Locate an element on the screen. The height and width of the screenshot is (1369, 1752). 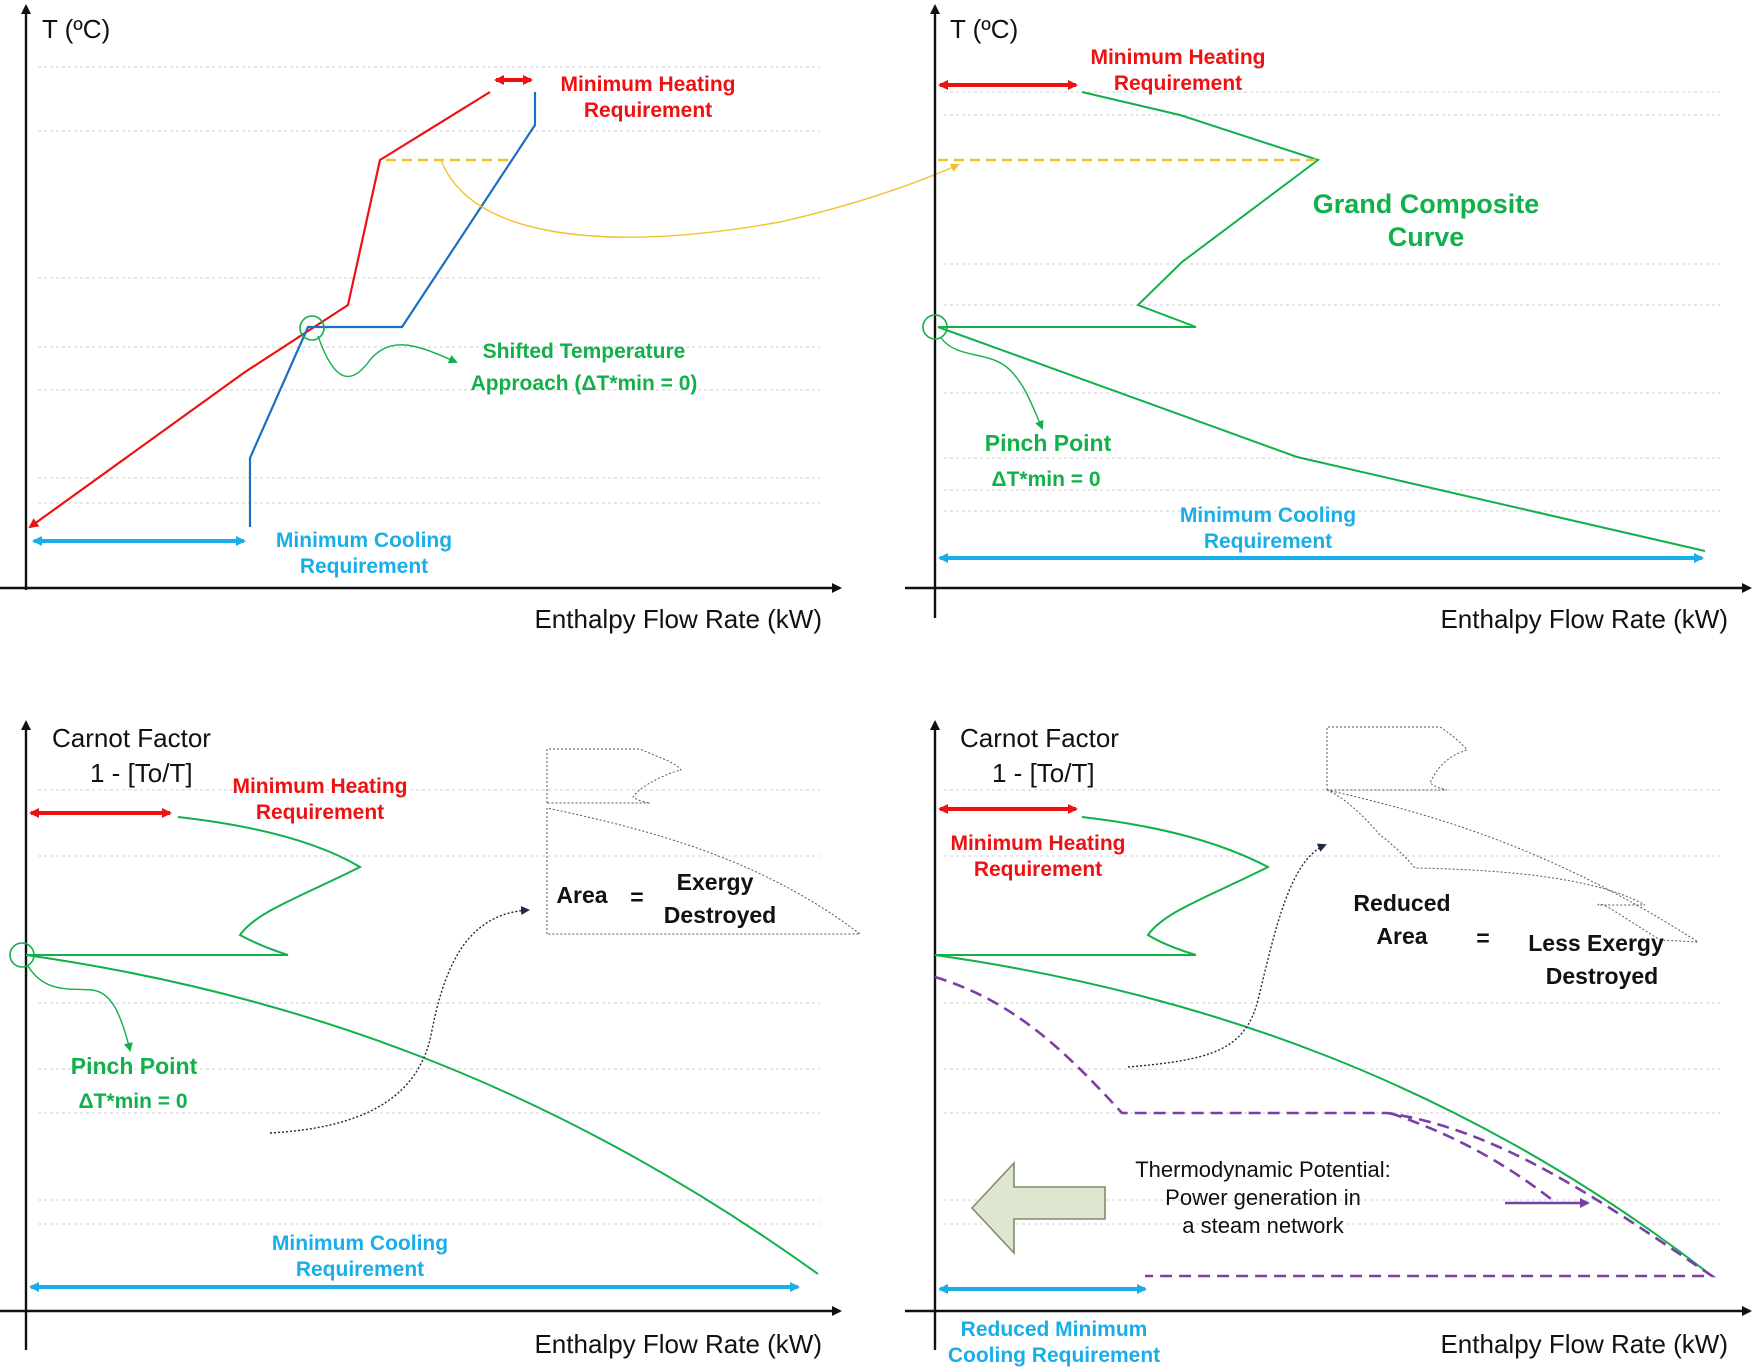
shifted-approach-pointer is located at coordinates (387, 356).